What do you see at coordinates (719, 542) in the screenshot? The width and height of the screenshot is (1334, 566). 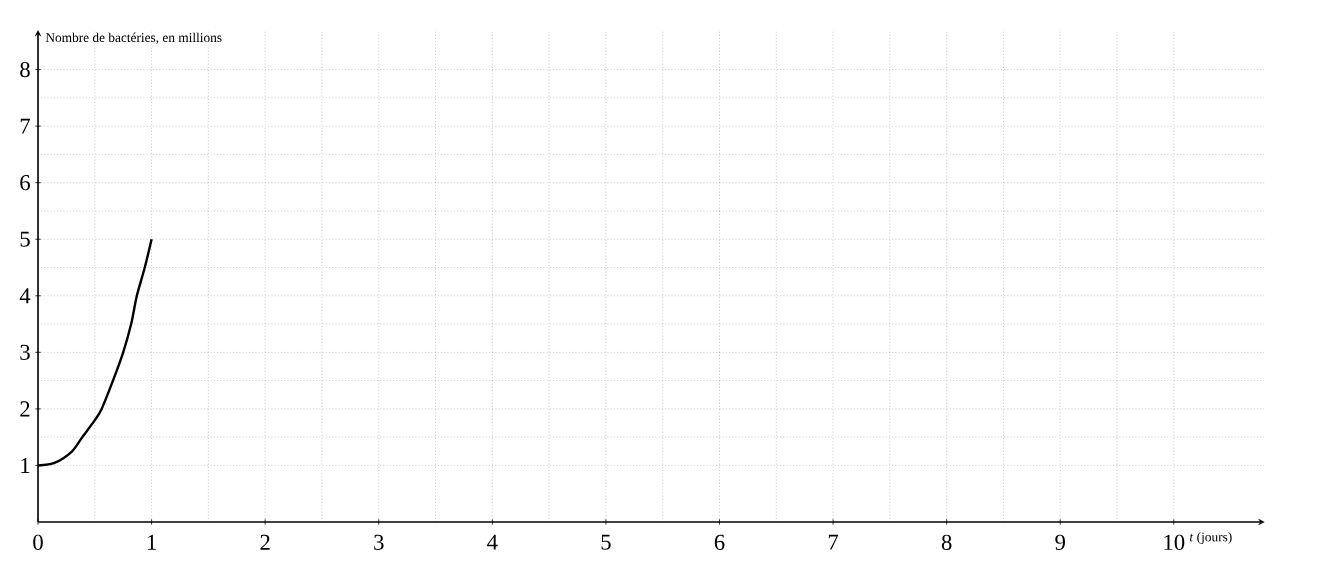 I see `x-tick-label: 6` at bounding box center [719, 542].